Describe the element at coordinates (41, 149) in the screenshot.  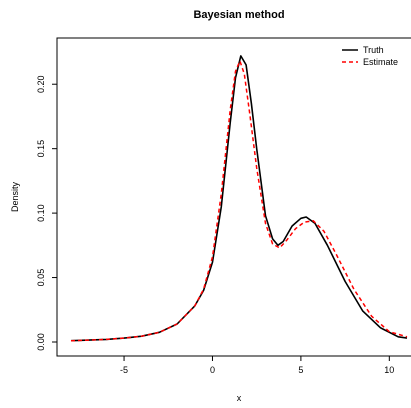
I see `y-tick-label: 0.15` at that location.